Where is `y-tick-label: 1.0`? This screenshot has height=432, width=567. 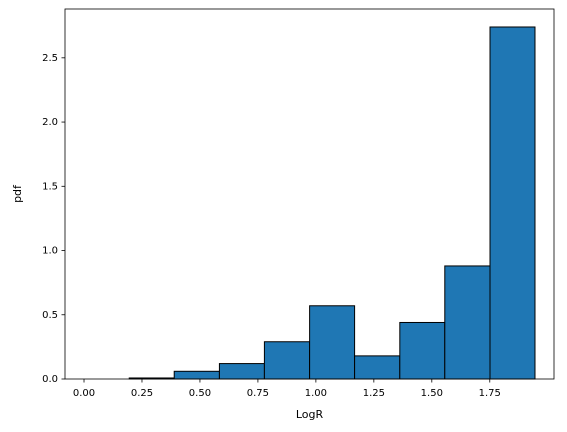
y-tick-label: 1.0 is located at coordinates (50, 251).